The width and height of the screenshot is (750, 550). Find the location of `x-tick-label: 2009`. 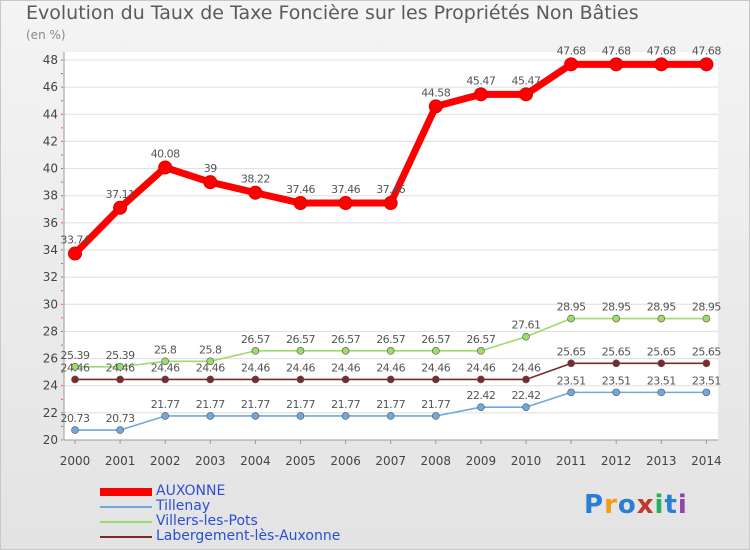

x-tick-label: 2009 is located at coordinates (481, 461).